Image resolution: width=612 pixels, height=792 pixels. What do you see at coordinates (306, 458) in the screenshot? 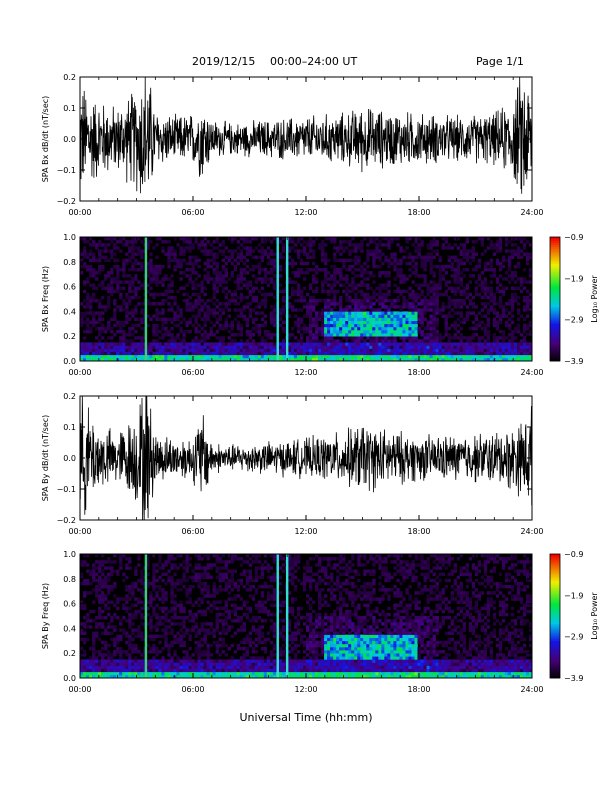
I see `series-line` at bounding box center [306, 458].